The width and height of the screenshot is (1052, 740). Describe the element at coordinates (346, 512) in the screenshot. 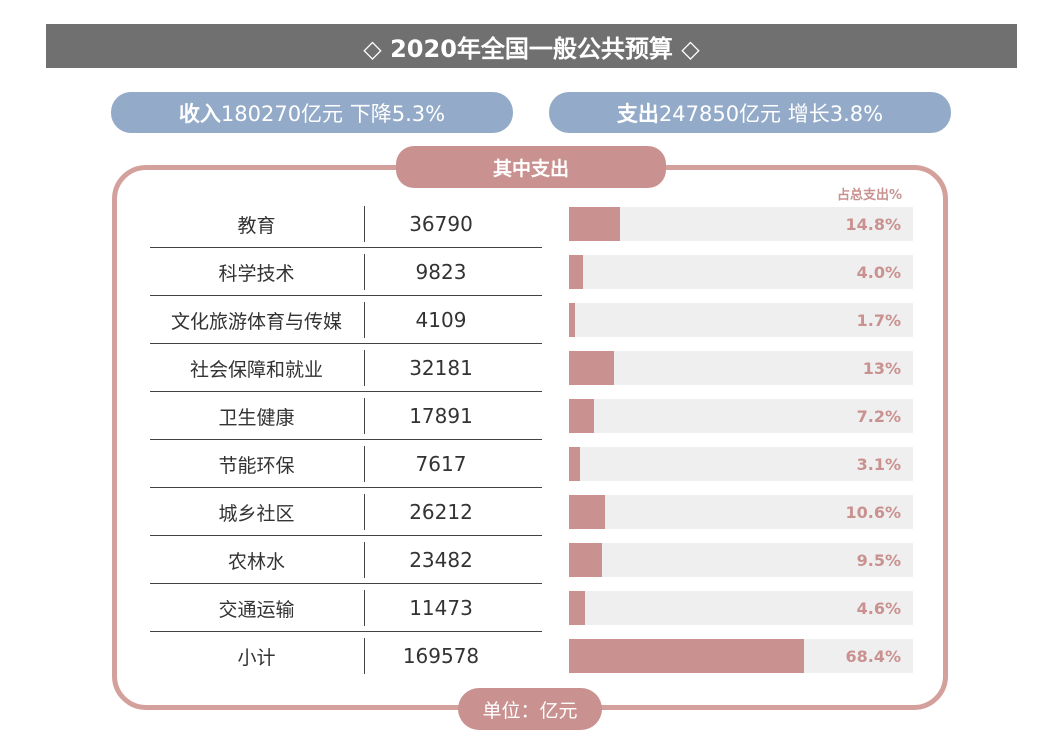

I see `table-row: 城乡社区 26212` at that location.